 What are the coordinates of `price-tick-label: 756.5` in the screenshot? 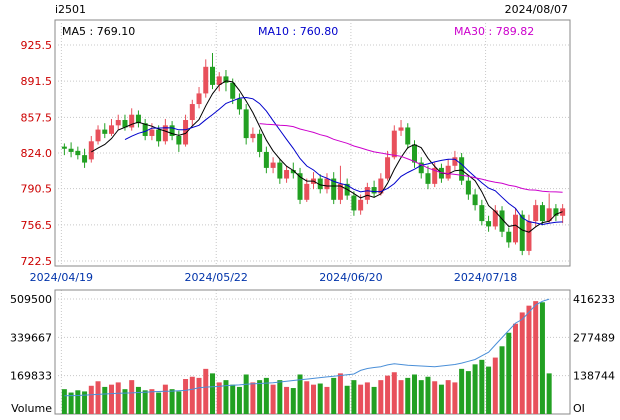 It's located at (37, 225).